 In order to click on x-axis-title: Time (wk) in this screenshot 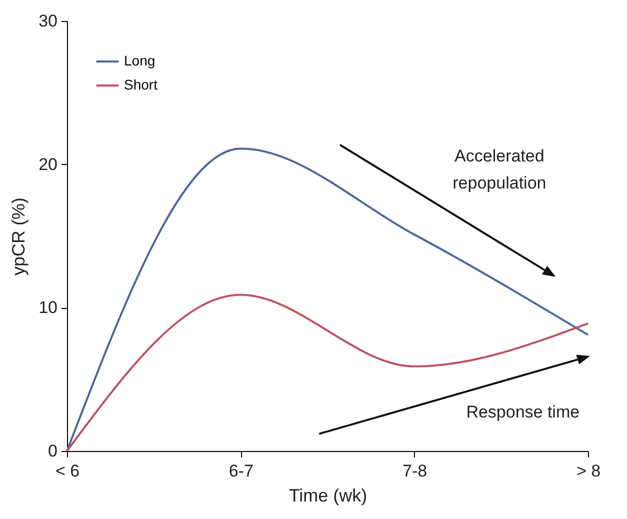, I will do `click(328, 496)`.